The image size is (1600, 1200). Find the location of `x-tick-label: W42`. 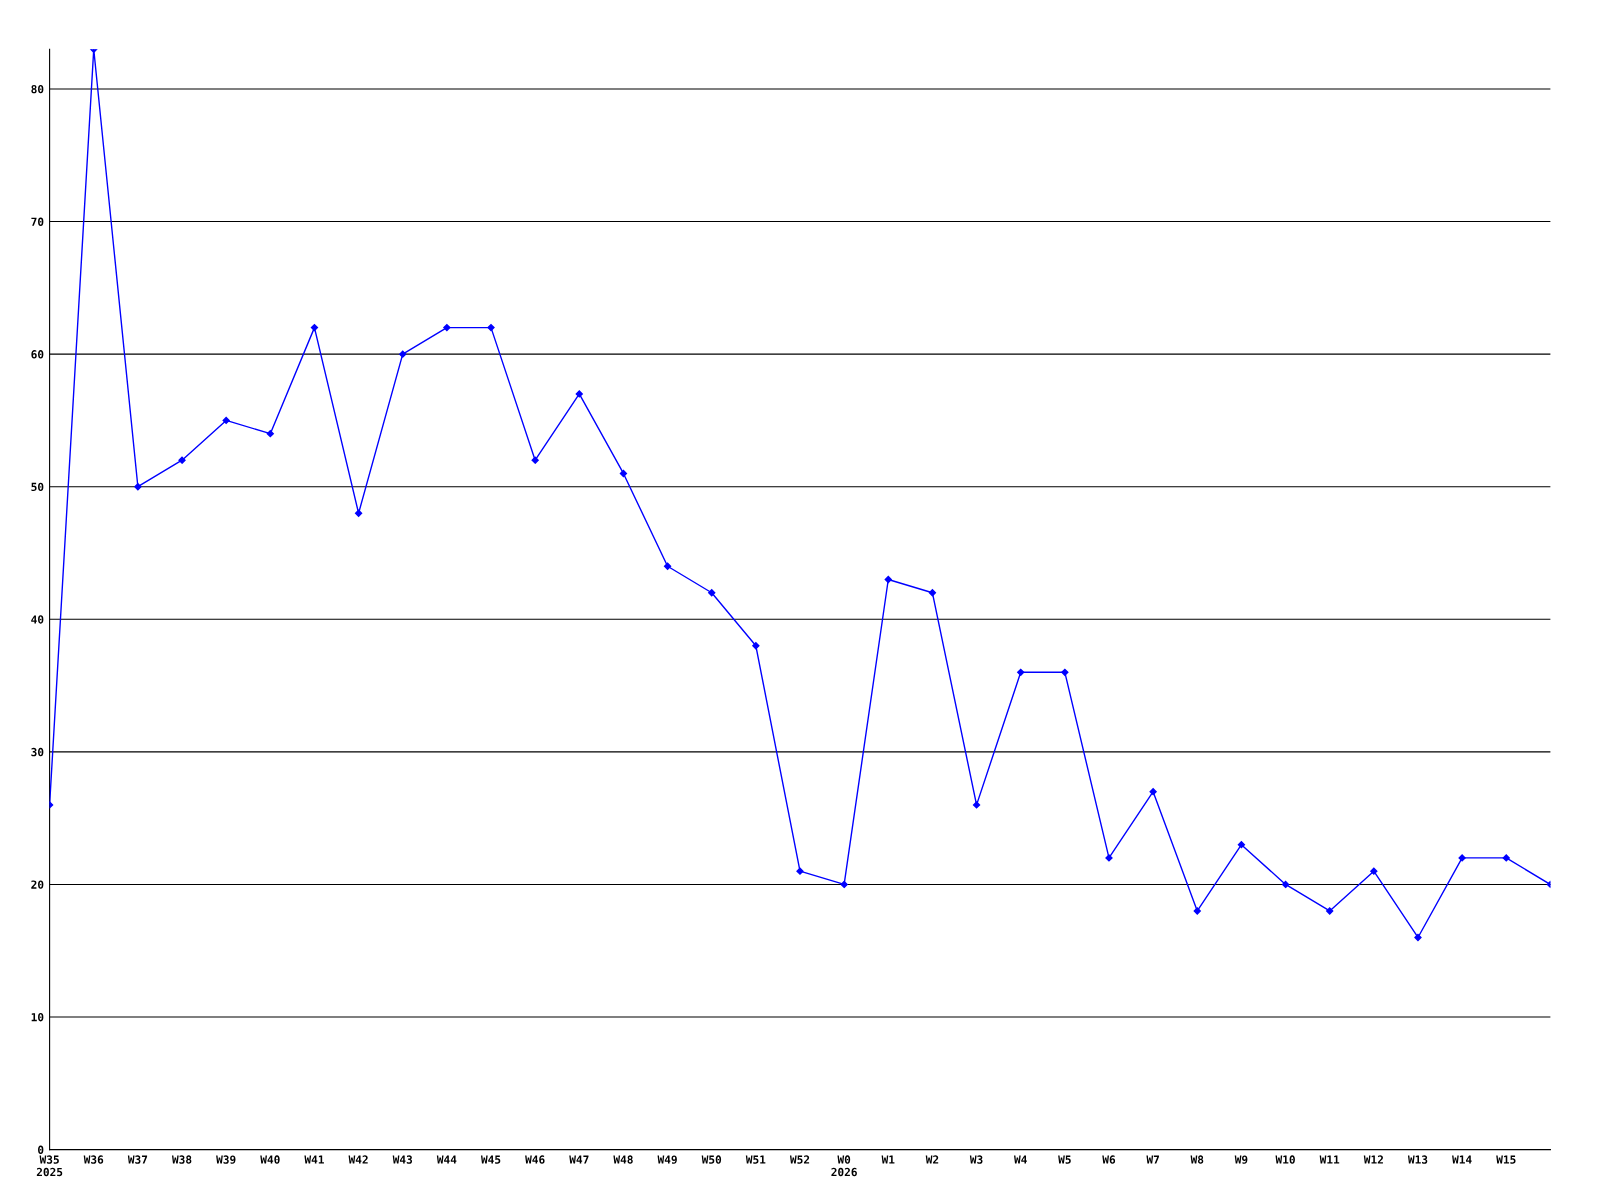

x-tick-label: W42 is located at coordinates (358, 1159).